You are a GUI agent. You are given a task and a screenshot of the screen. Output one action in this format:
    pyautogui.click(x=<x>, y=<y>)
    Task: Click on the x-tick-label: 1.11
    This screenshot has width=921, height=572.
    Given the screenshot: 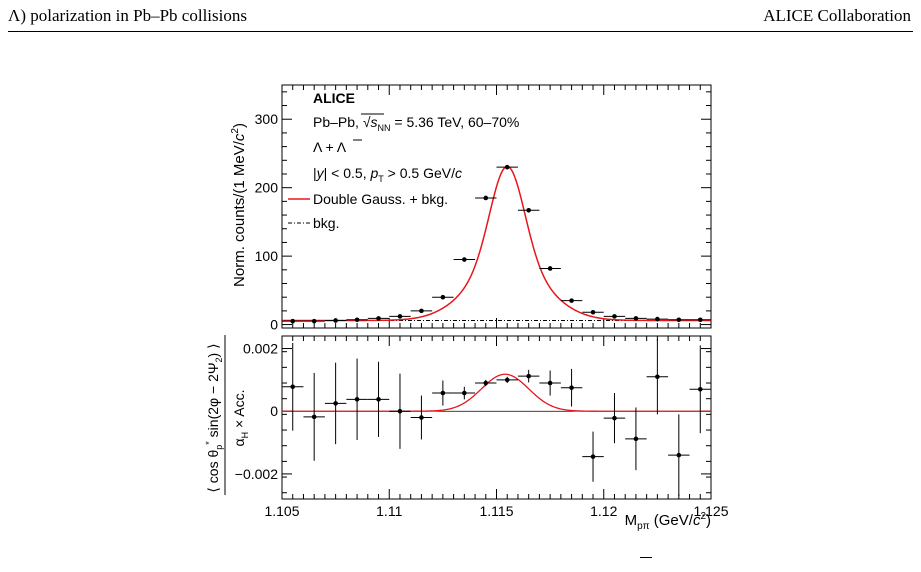 What is the action you would take?
    pyautogui.click(x=389, y=511)
    